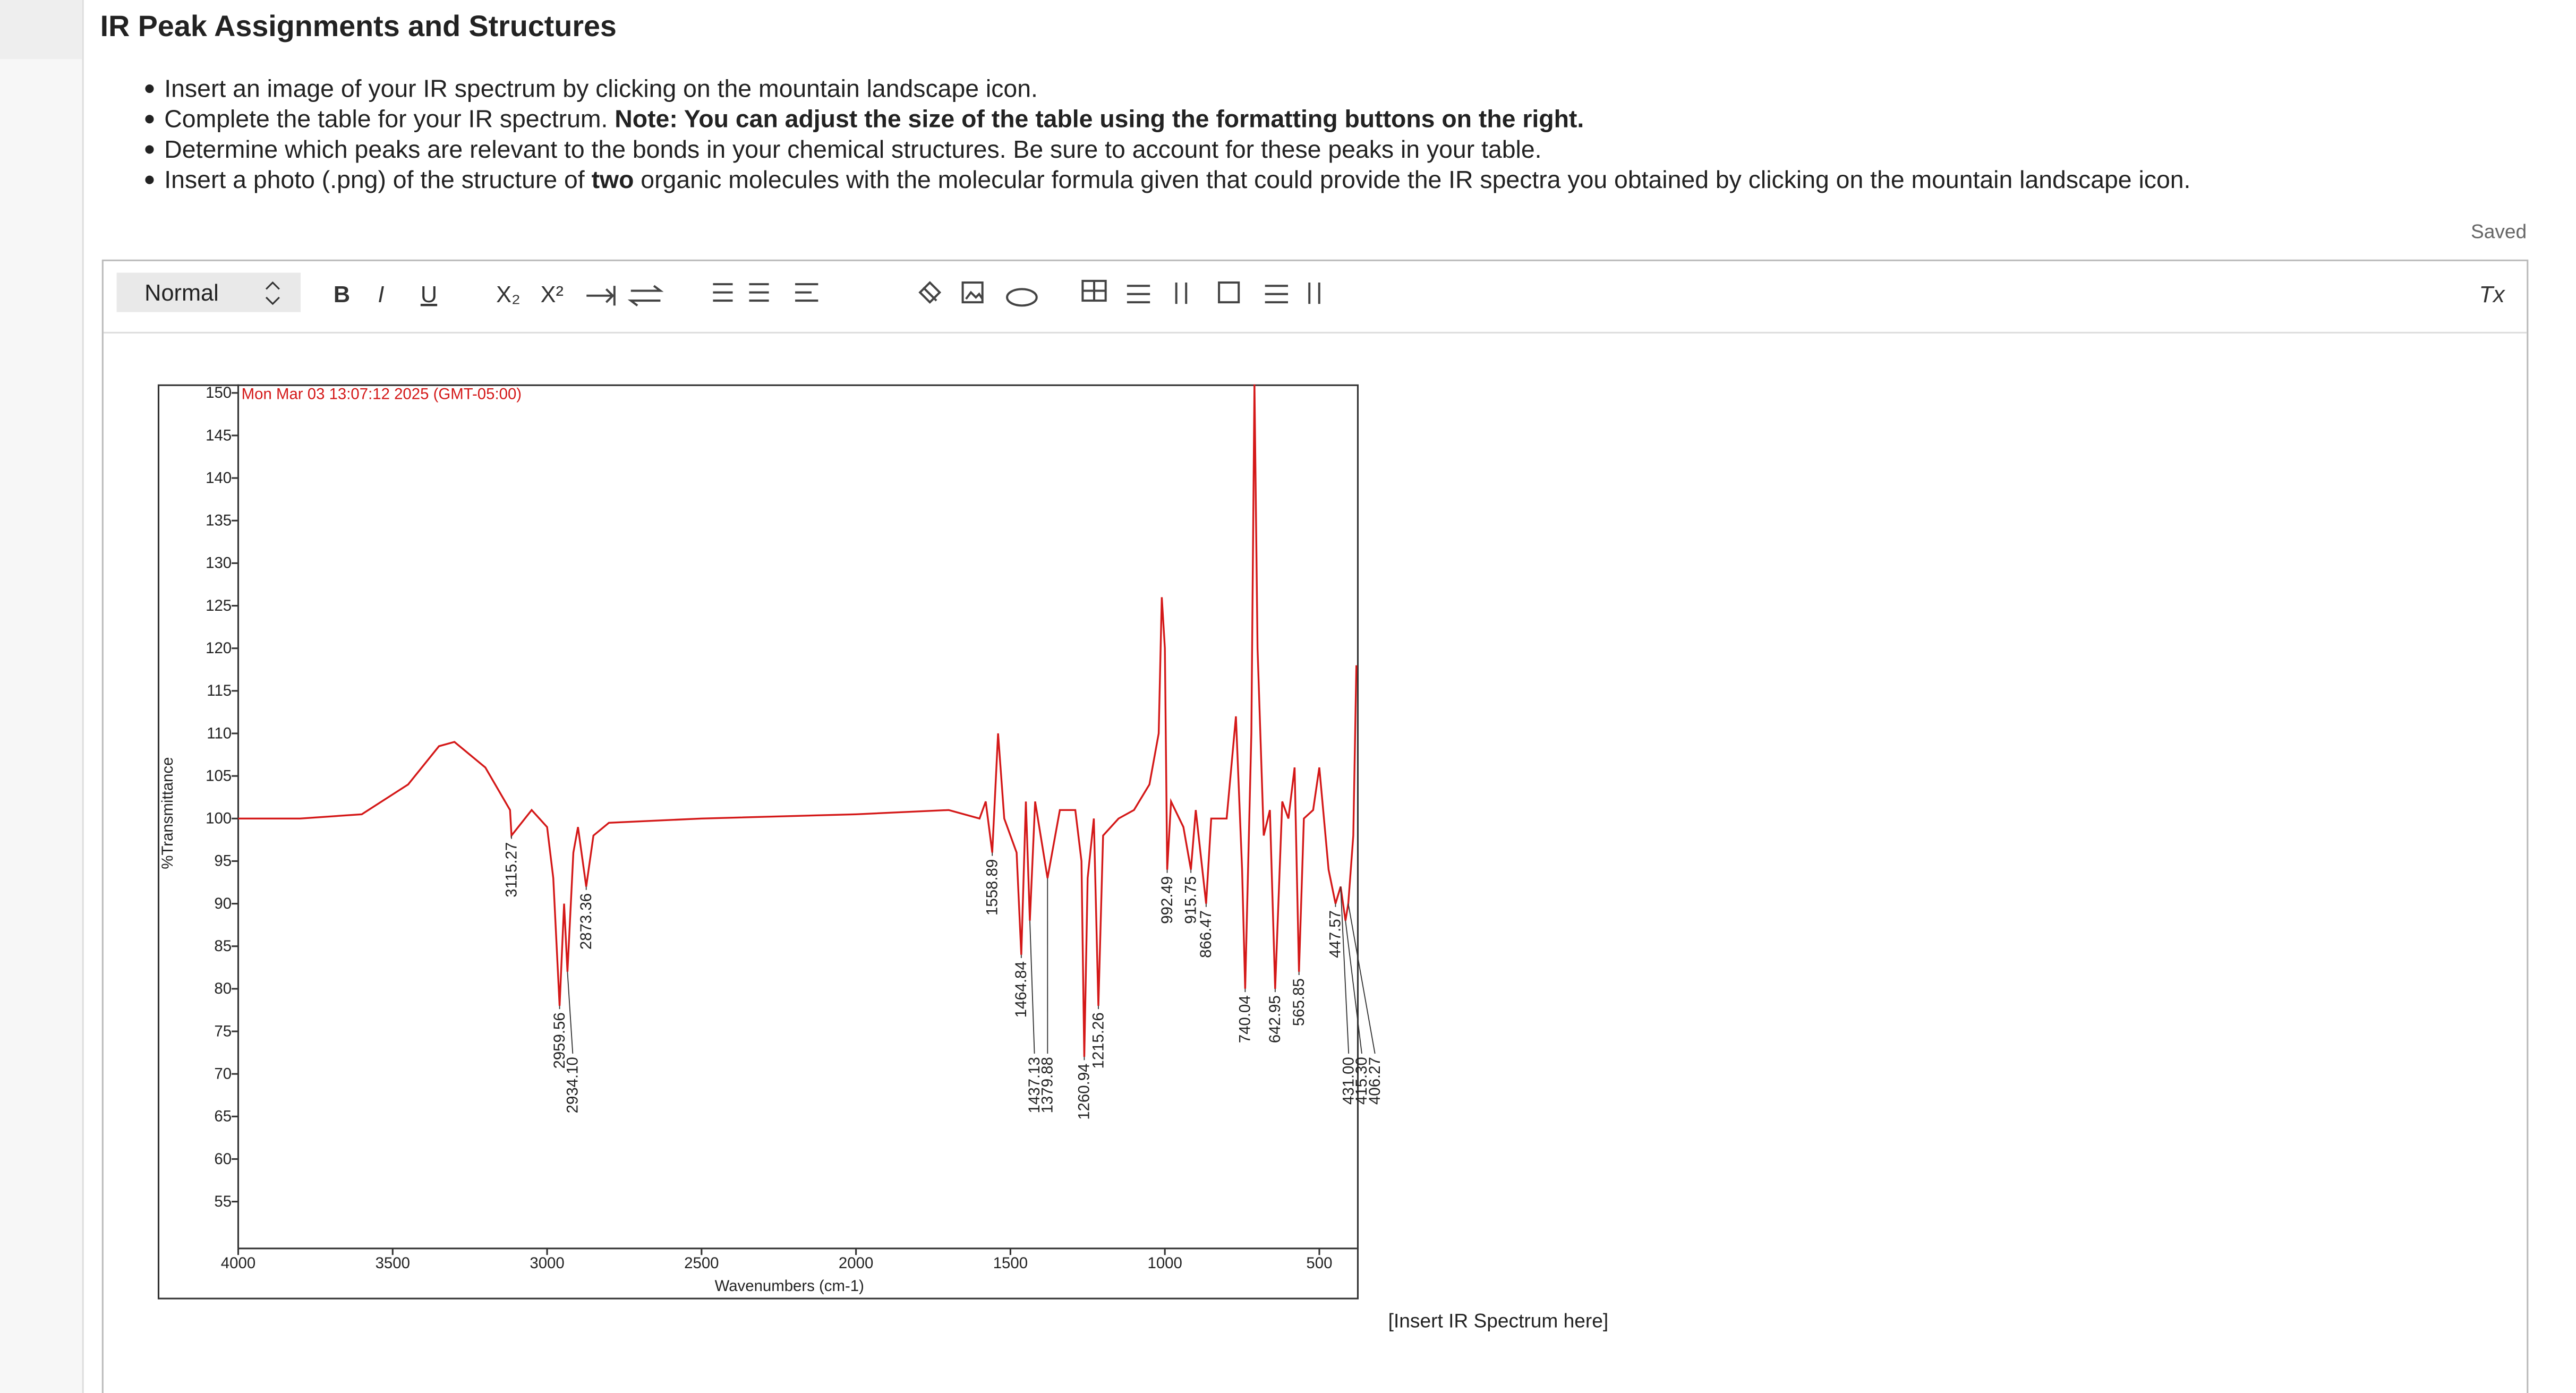 Image resolution: width=2576 pixels, height=1393 pixels. Describe the element at coordinates (219, 605) in the screenshot. I see `y-tick-label: 125` at that location.